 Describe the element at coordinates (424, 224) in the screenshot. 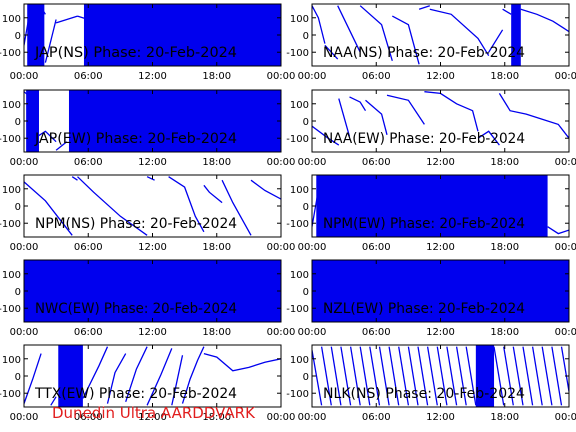

I see `chart-title: NPM(EW) Phase: 20-Feb-2024` at that location.